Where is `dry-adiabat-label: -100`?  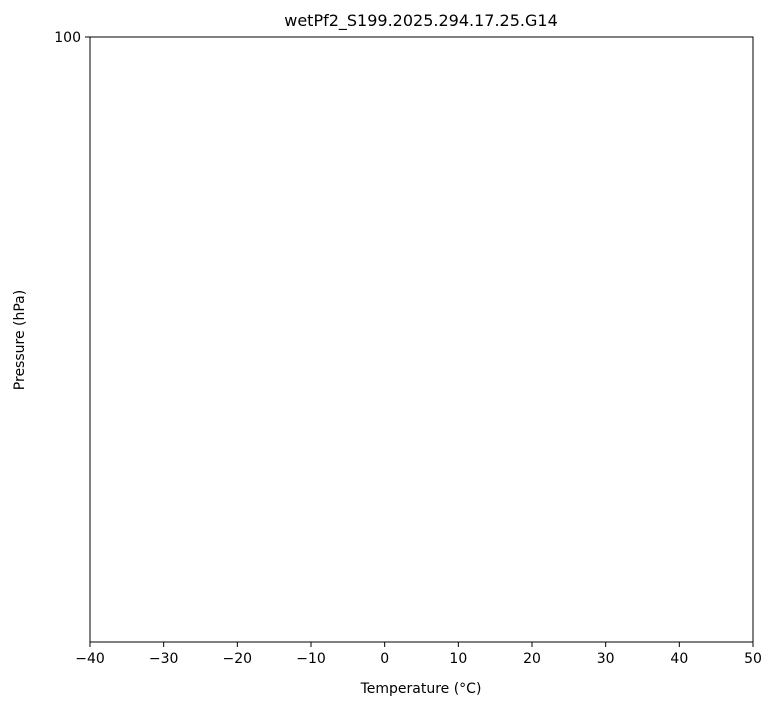 dry-adiabat-label: -100 is located at coordinates (713, 6).